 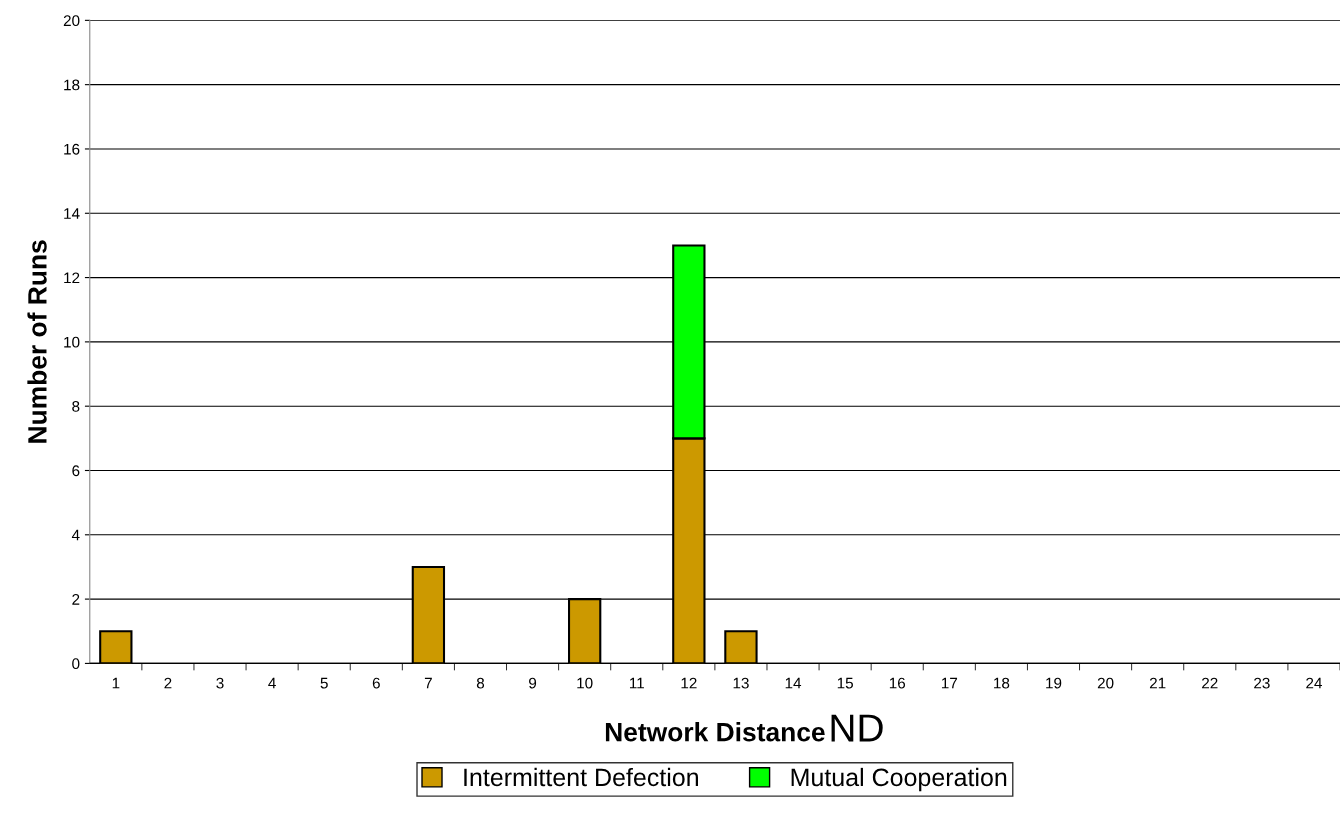 I want to click on x-tick-label: 1, so click(x=116, y=683).